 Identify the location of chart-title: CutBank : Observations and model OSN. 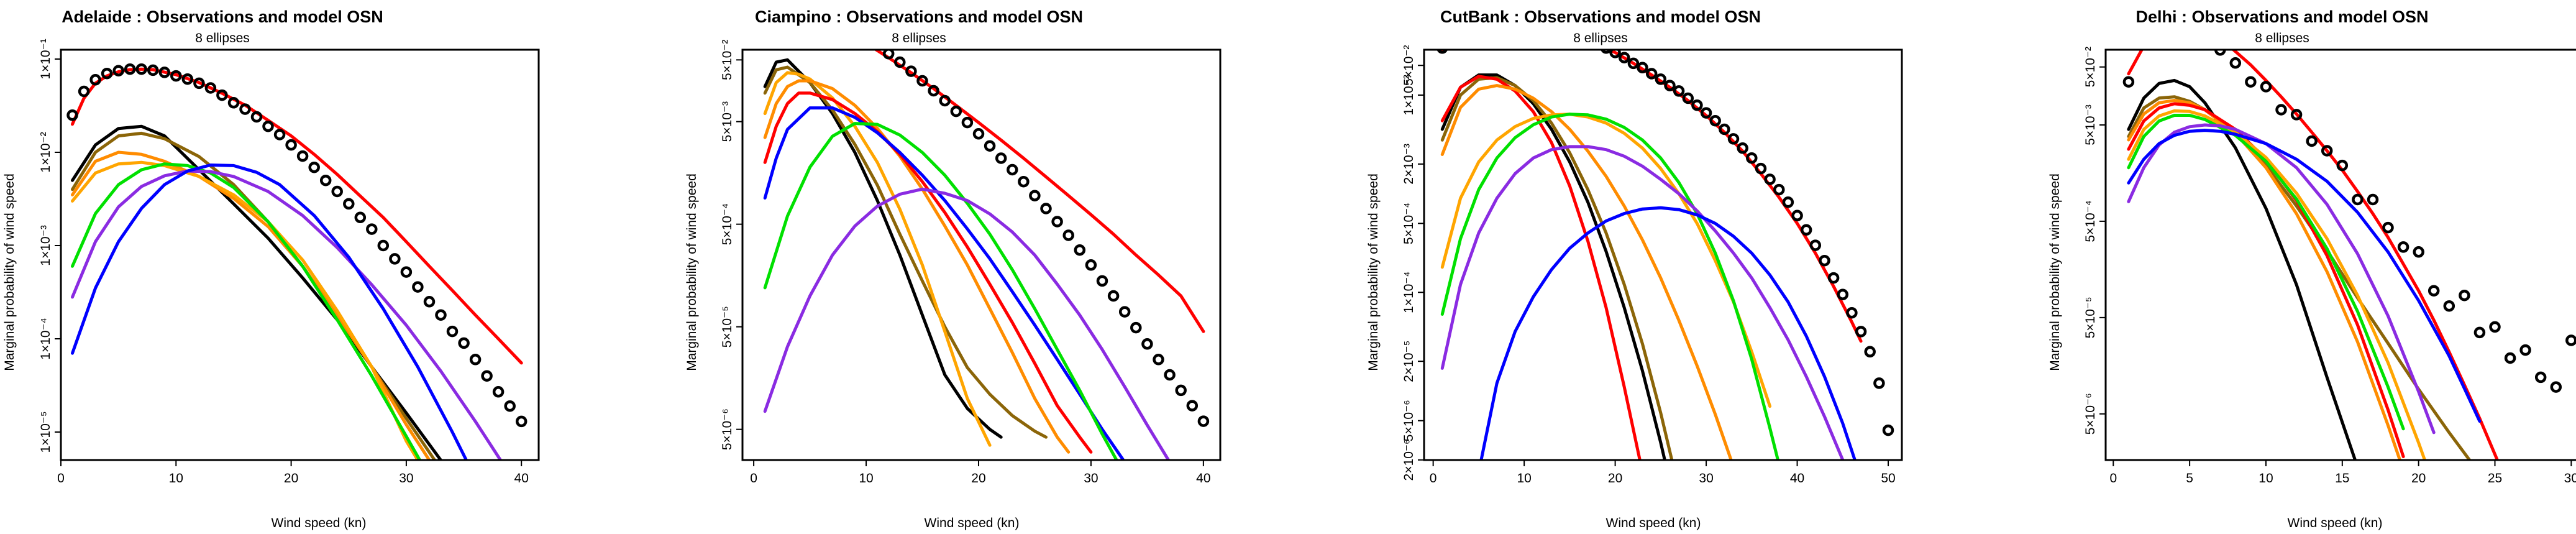
(1600, 16).